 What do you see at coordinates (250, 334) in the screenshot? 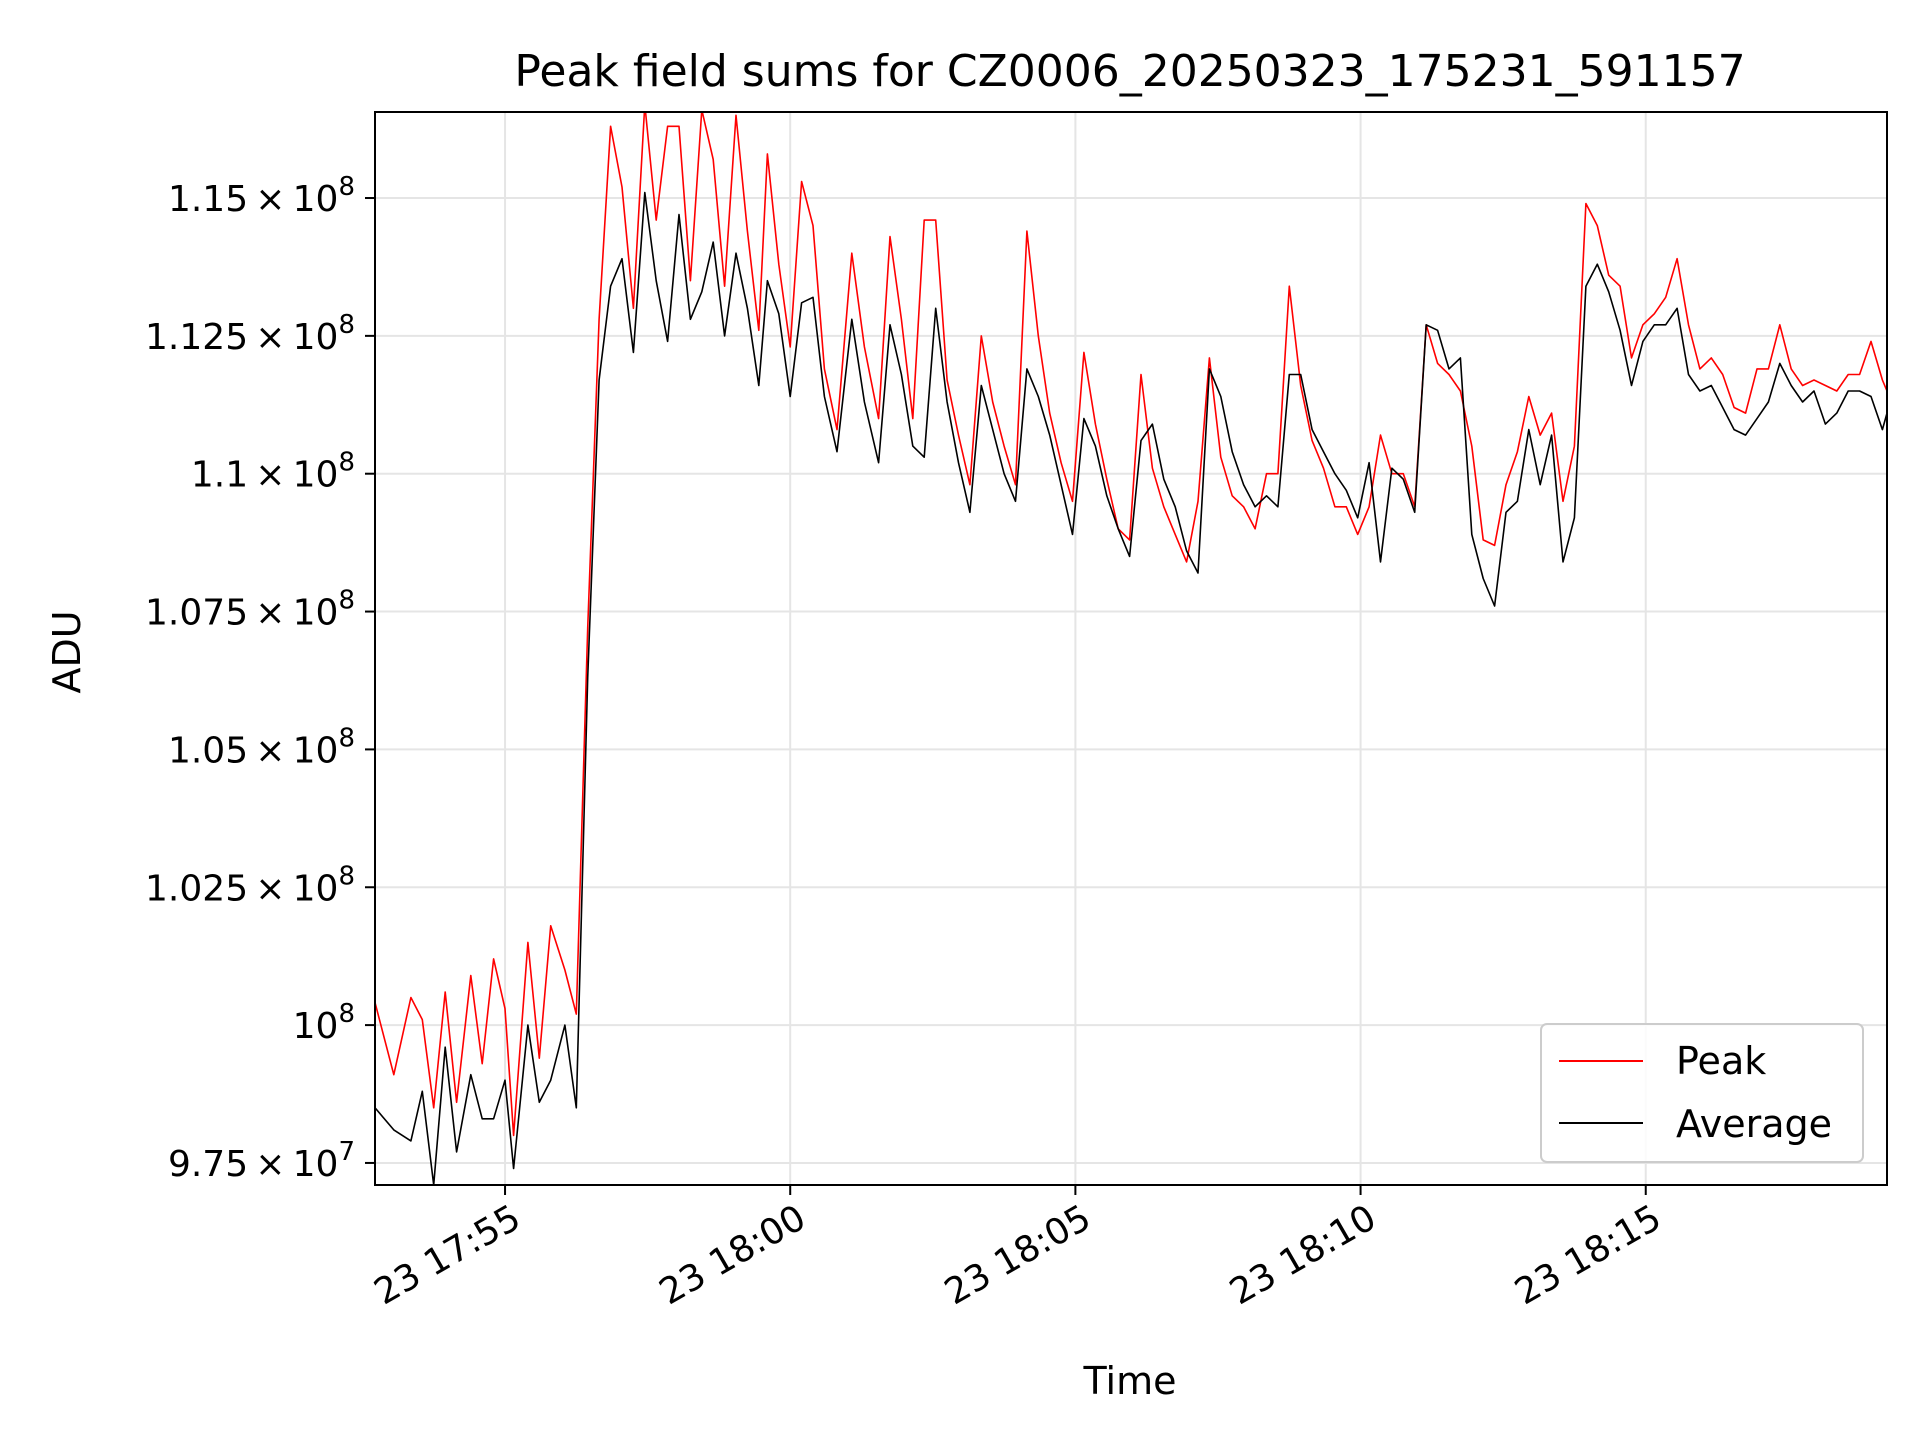
I see `y-tick-label: 1.125 × 108` at bounding box center [250, 334].